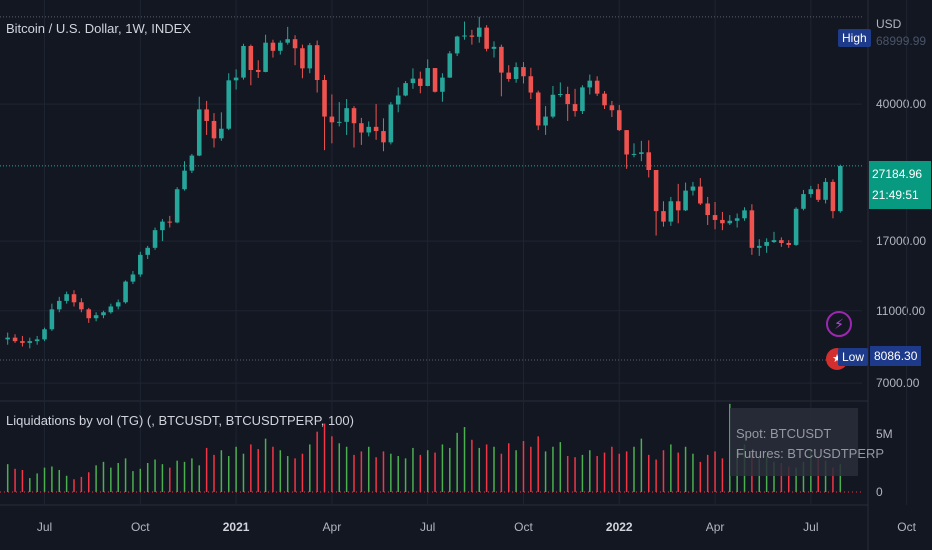 The height and width of the screenshot is (550, 932). Describe the element at coordinates (839, 324) in the screenshot. I see `lightning-icon: ⚡` at that location.